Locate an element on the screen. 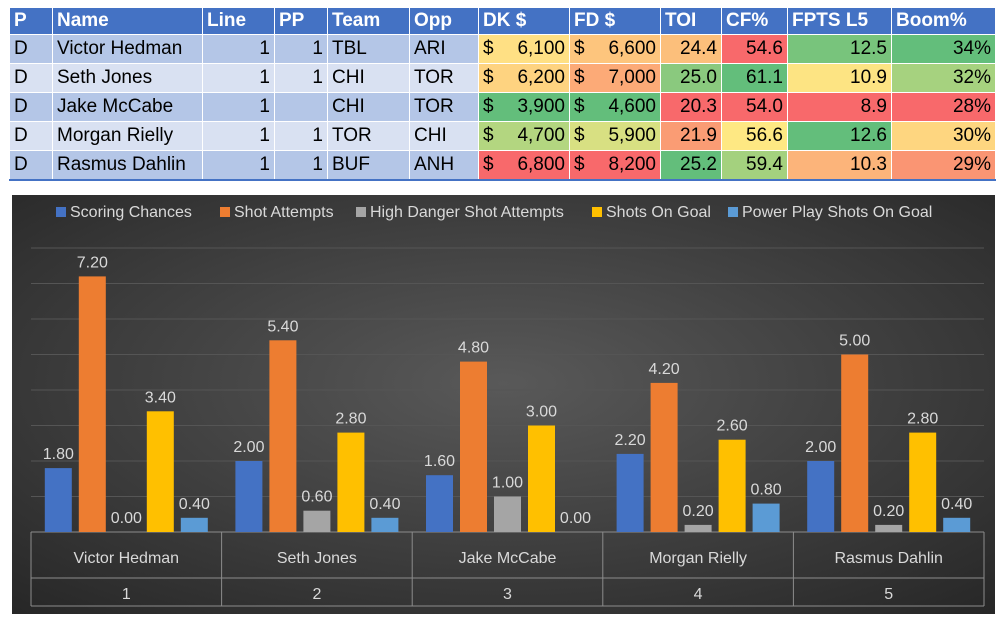 Image resolution: width=1003 pixels, height=619 pixels. data-label: 4.20 is located at coordinates (664, 369).